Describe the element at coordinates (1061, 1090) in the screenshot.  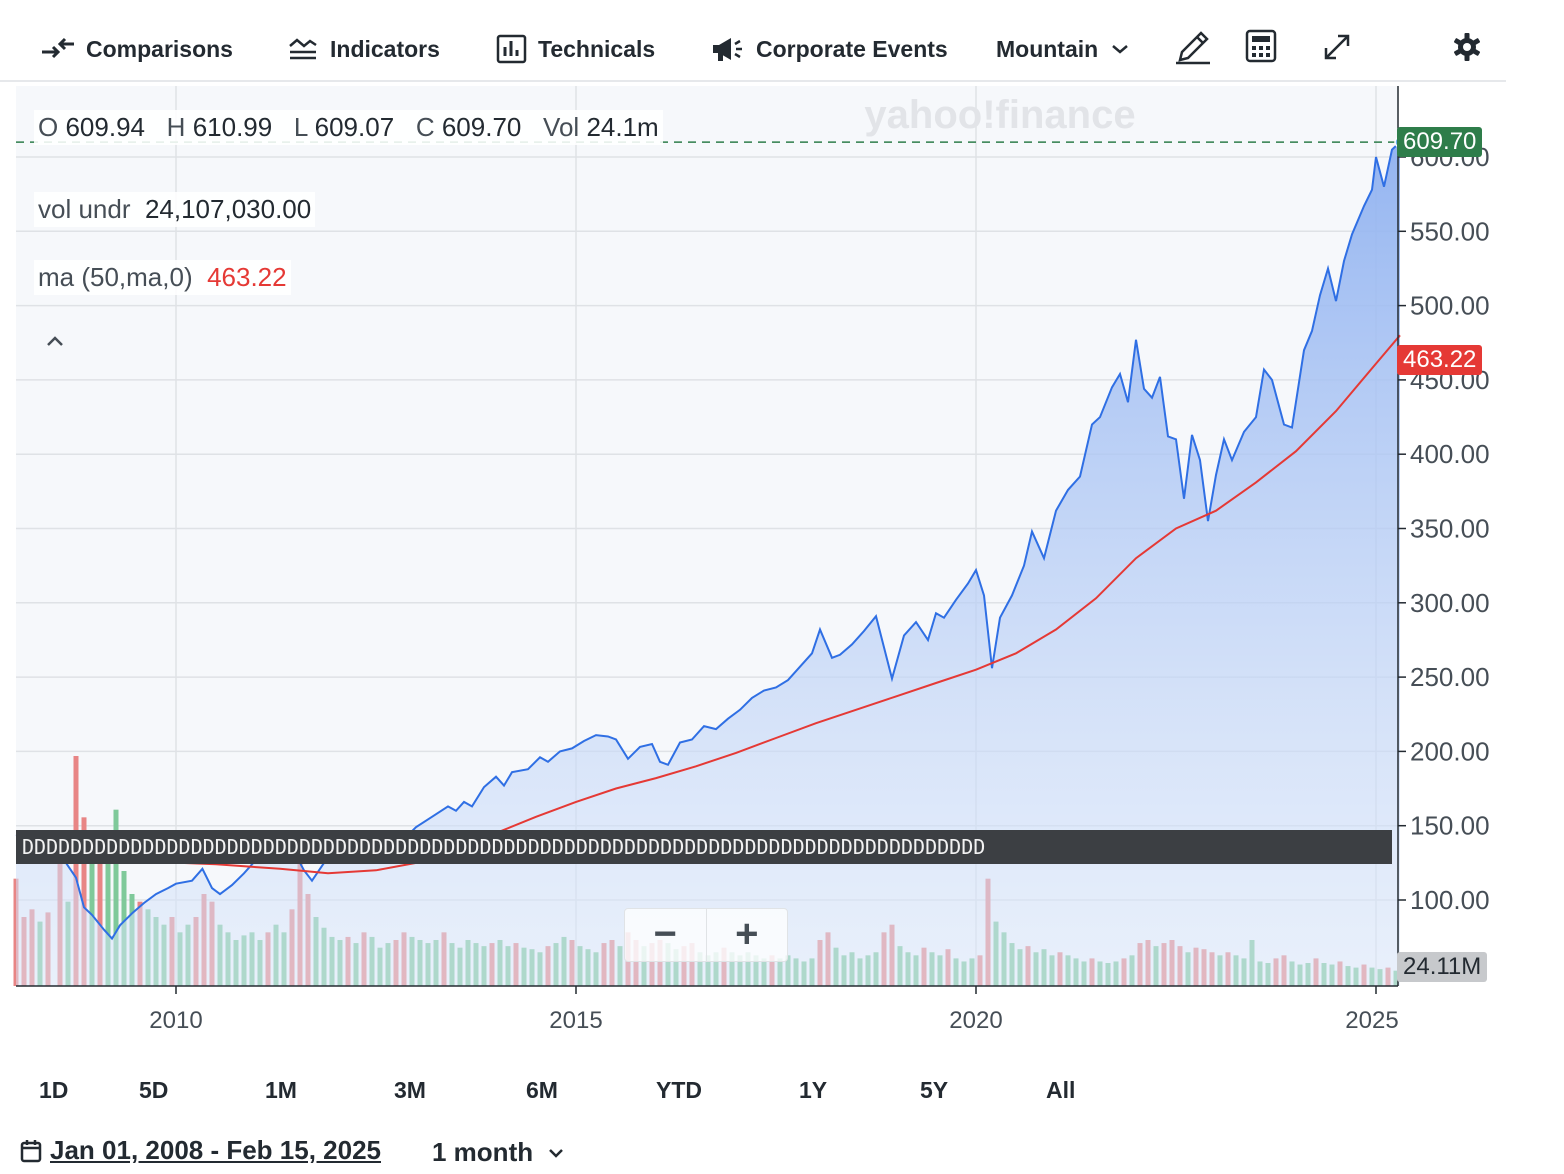
I see `range-all: All` at that location.